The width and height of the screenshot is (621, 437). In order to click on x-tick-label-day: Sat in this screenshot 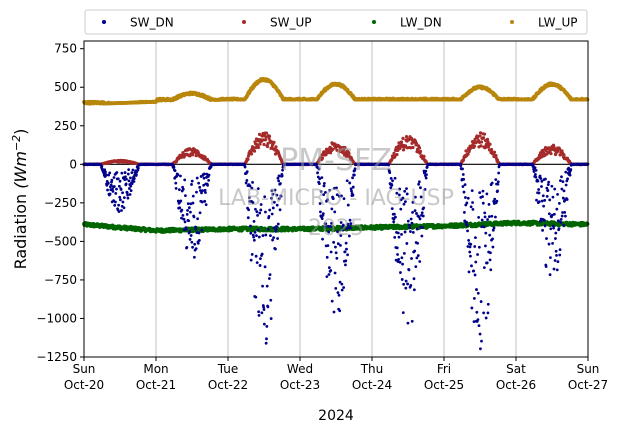, I will do `click(516, 369)`.